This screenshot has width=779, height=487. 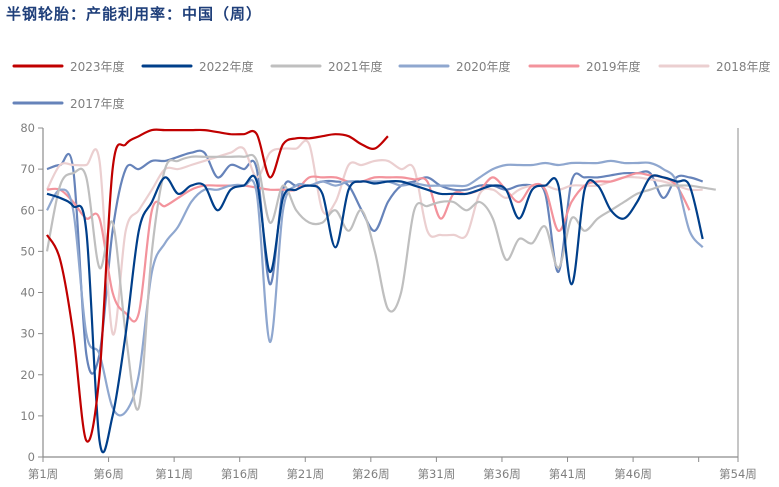 What do you see at coordinates (355, 66) in the screenshot?
I see `legend-label: 2021年度` at bounding box center [355, 66].